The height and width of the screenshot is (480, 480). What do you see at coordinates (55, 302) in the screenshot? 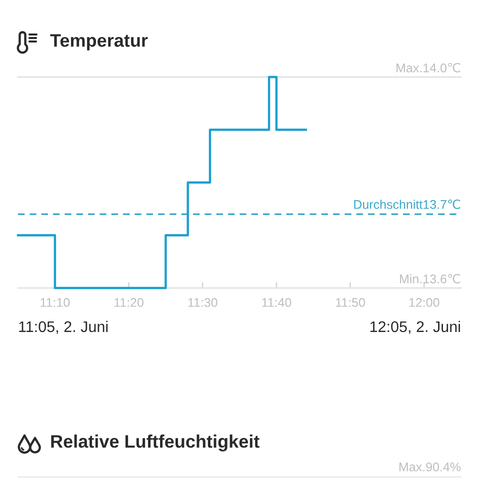
I see `x-tick-label: 11:10` at bounding box center [55, 302].